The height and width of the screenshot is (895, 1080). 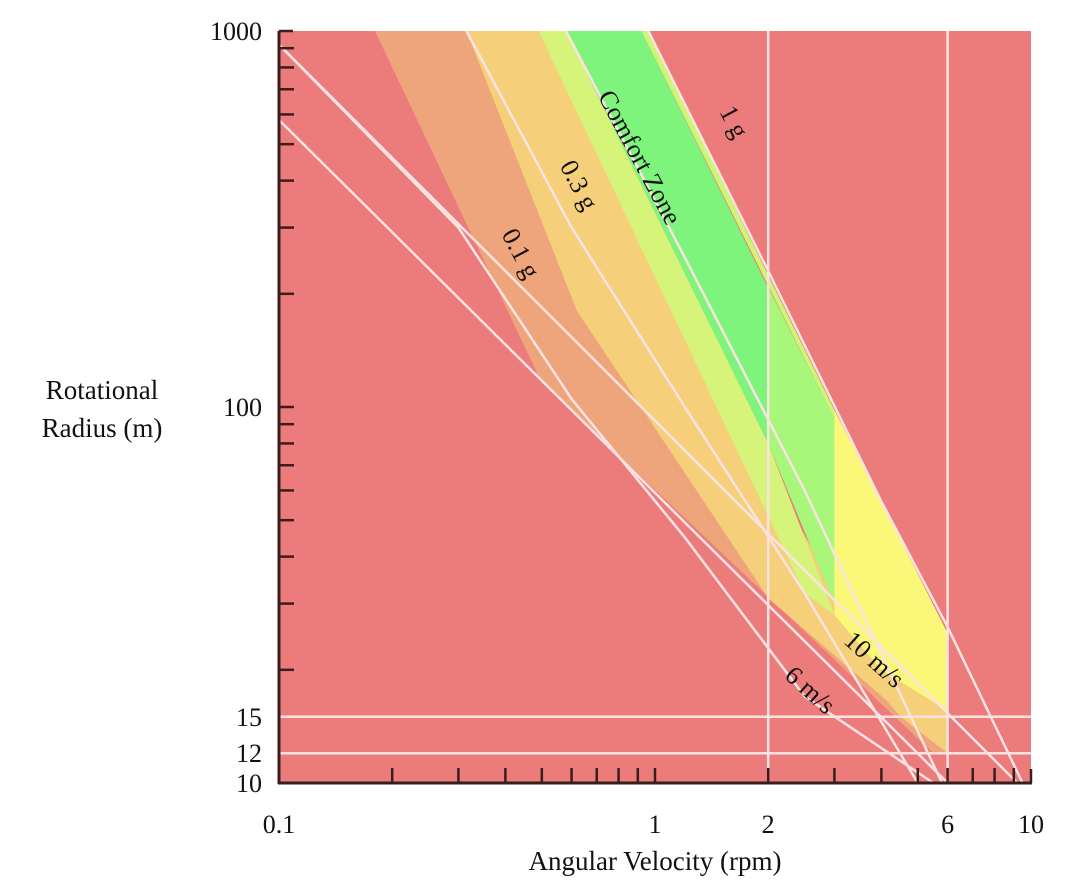 What do you see at coordinates (102, 428) in the screenshot?
I see `y-axis-title-line2: Radius (m)` at bounding box center [102, 428].